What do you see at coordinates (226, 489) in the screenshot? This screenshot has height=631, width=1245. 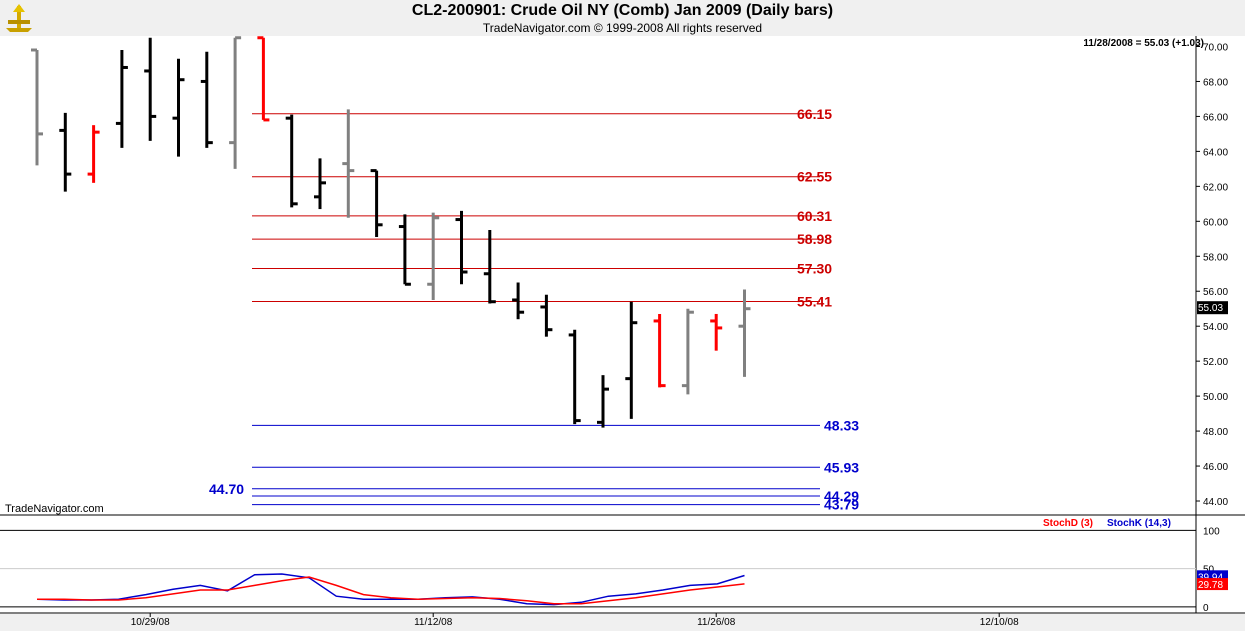 I see `level-label: 44.70` at bounding box center [226, 489].